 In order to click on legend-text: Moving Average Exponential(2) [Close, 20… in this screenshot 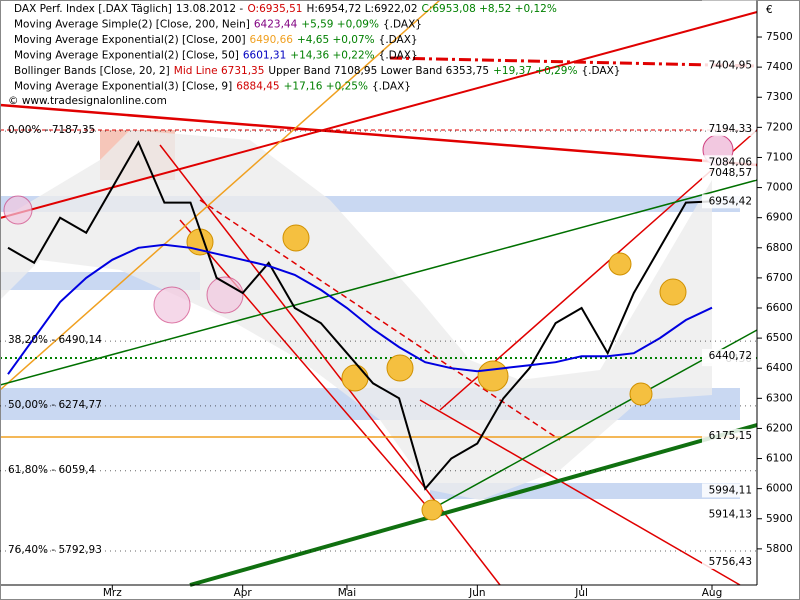, I will do `click(130, 40)`.